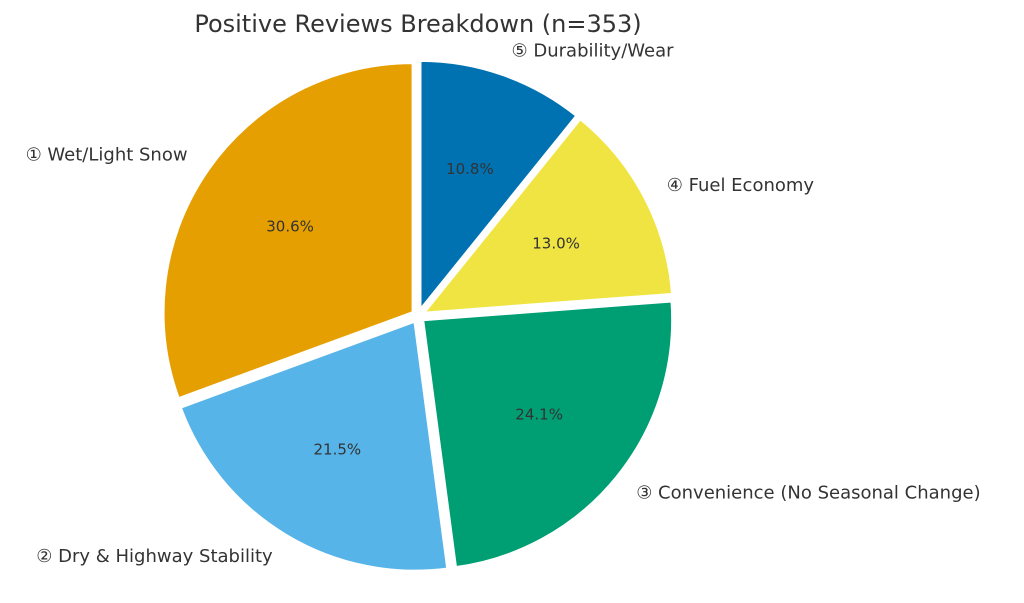 The image size is (1024, 603). Describe the element at coordinates (154, 556) in the screenshot. I see `slice-label: ② Dry & Highway Stability` at that location.